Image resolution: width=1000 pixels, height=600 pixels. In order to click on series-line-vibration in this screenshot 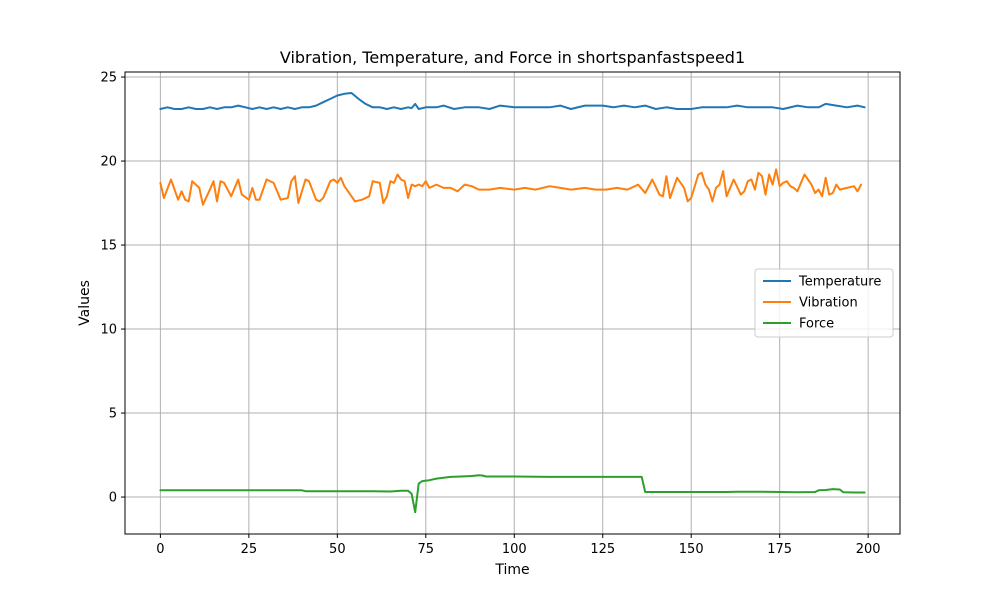, I will do `click(511, 187)`.